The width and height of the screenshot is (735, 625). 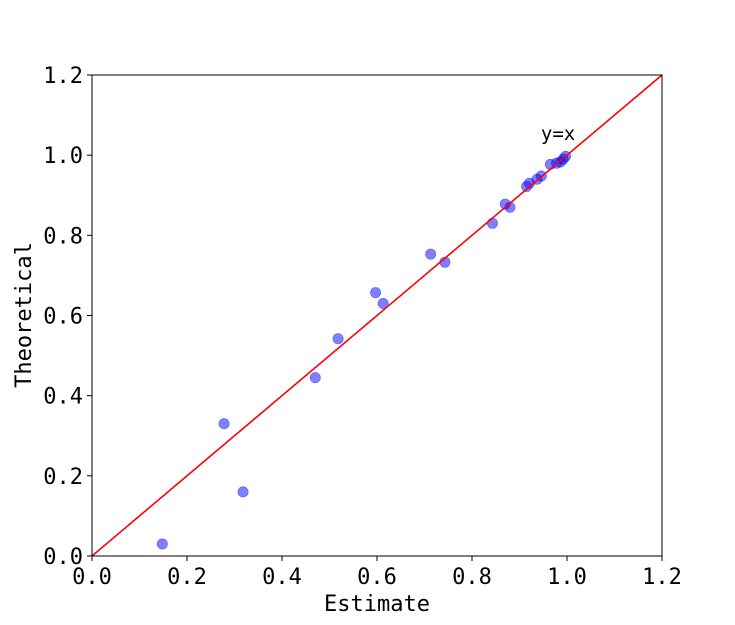 I want to click on y-tick-label: 0.6, so click(x=63, y=317).